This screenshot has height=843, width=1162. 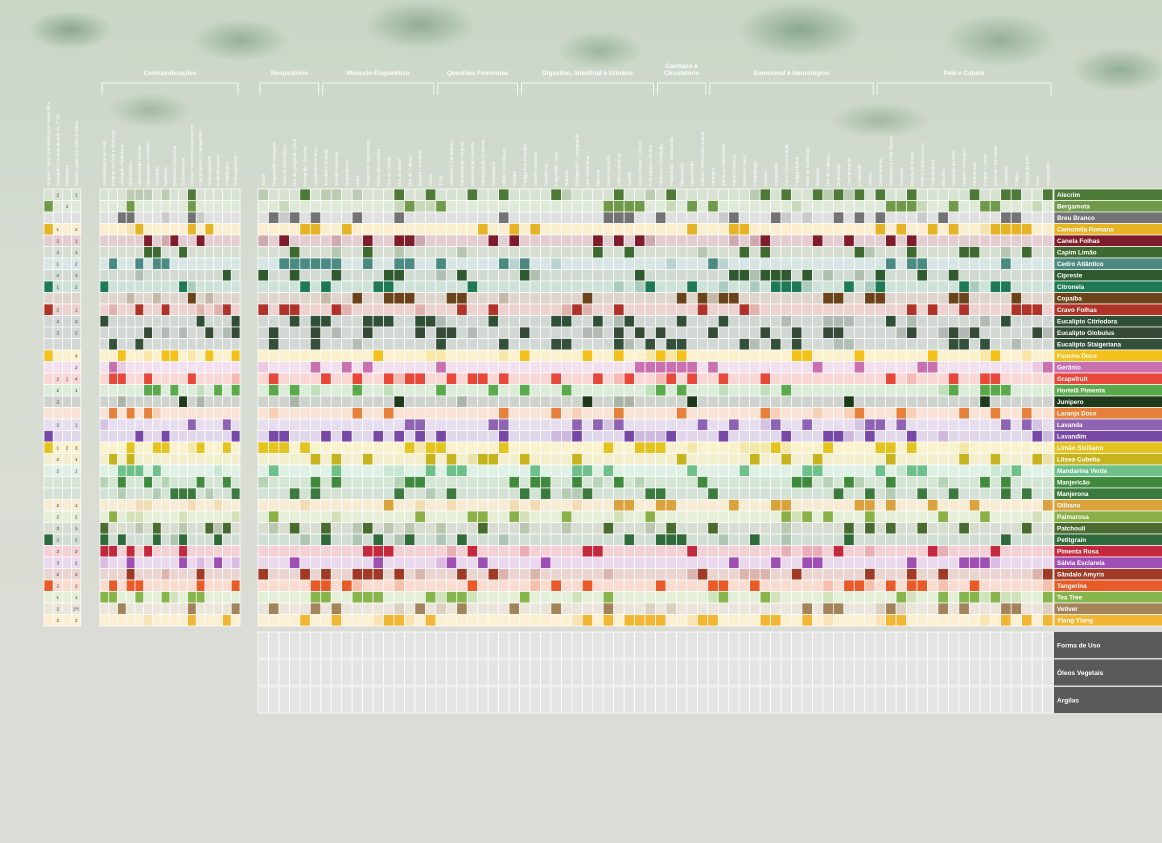 What do you see at coordinates (1072, 586) in the screenshot?
I see `row-label: Tangerina` at bounding box center [1072, 586].